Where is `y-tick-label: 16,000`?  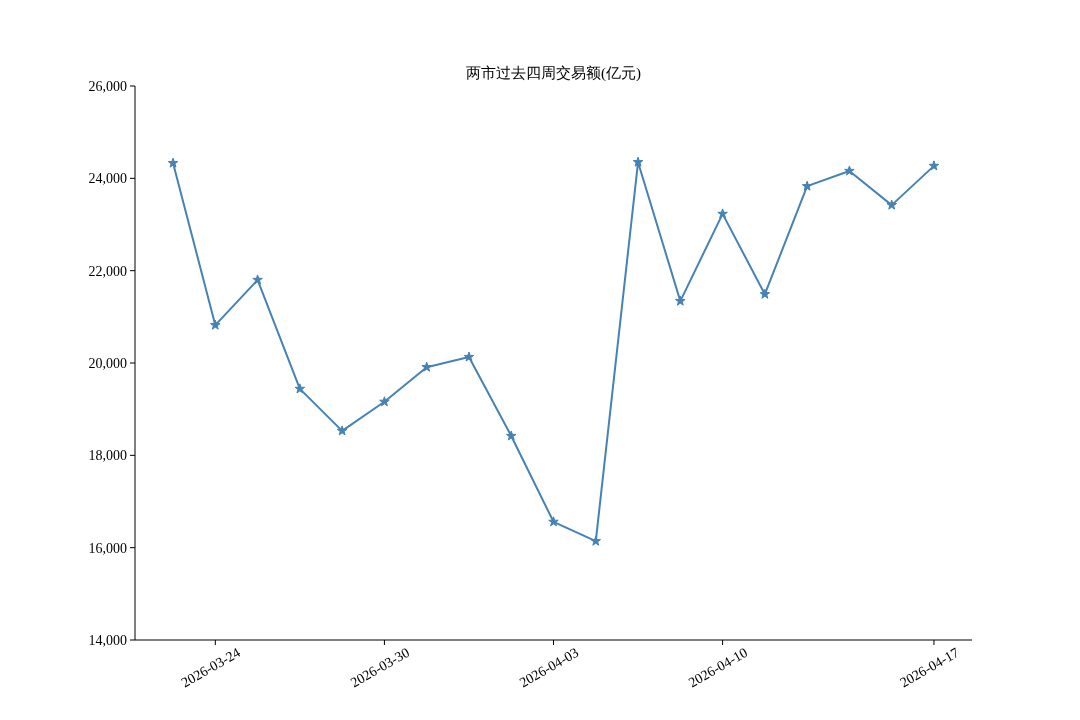 y-tick-label: 16,000 is located at coordinates (107, 548).